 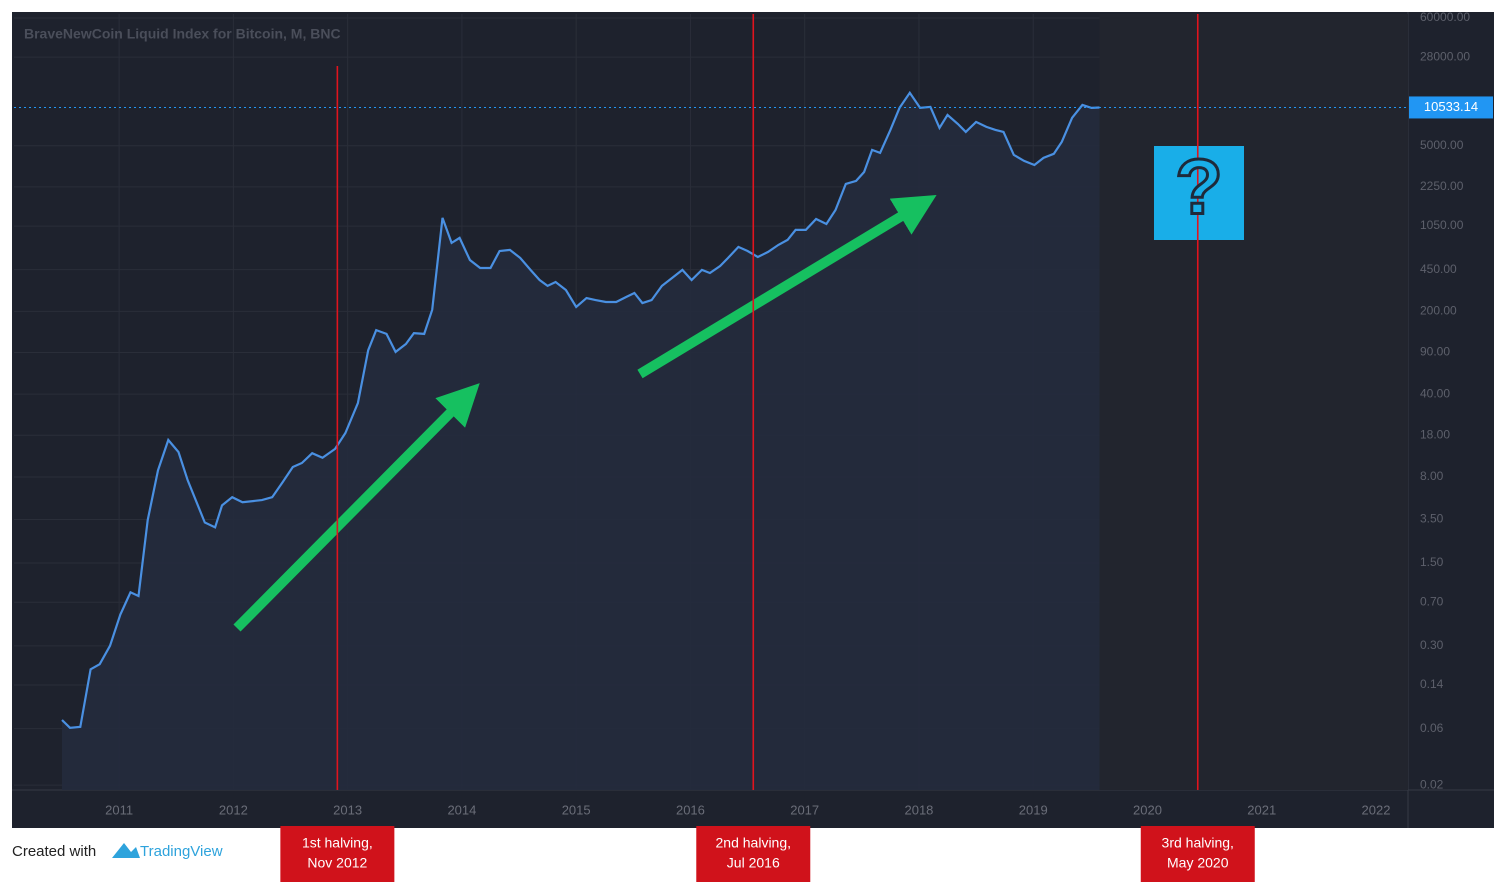 What do you see at coordinates (690, 809) in the screenshot?
I see `x-tick-label: 2016` at bounding box center [690, 809].